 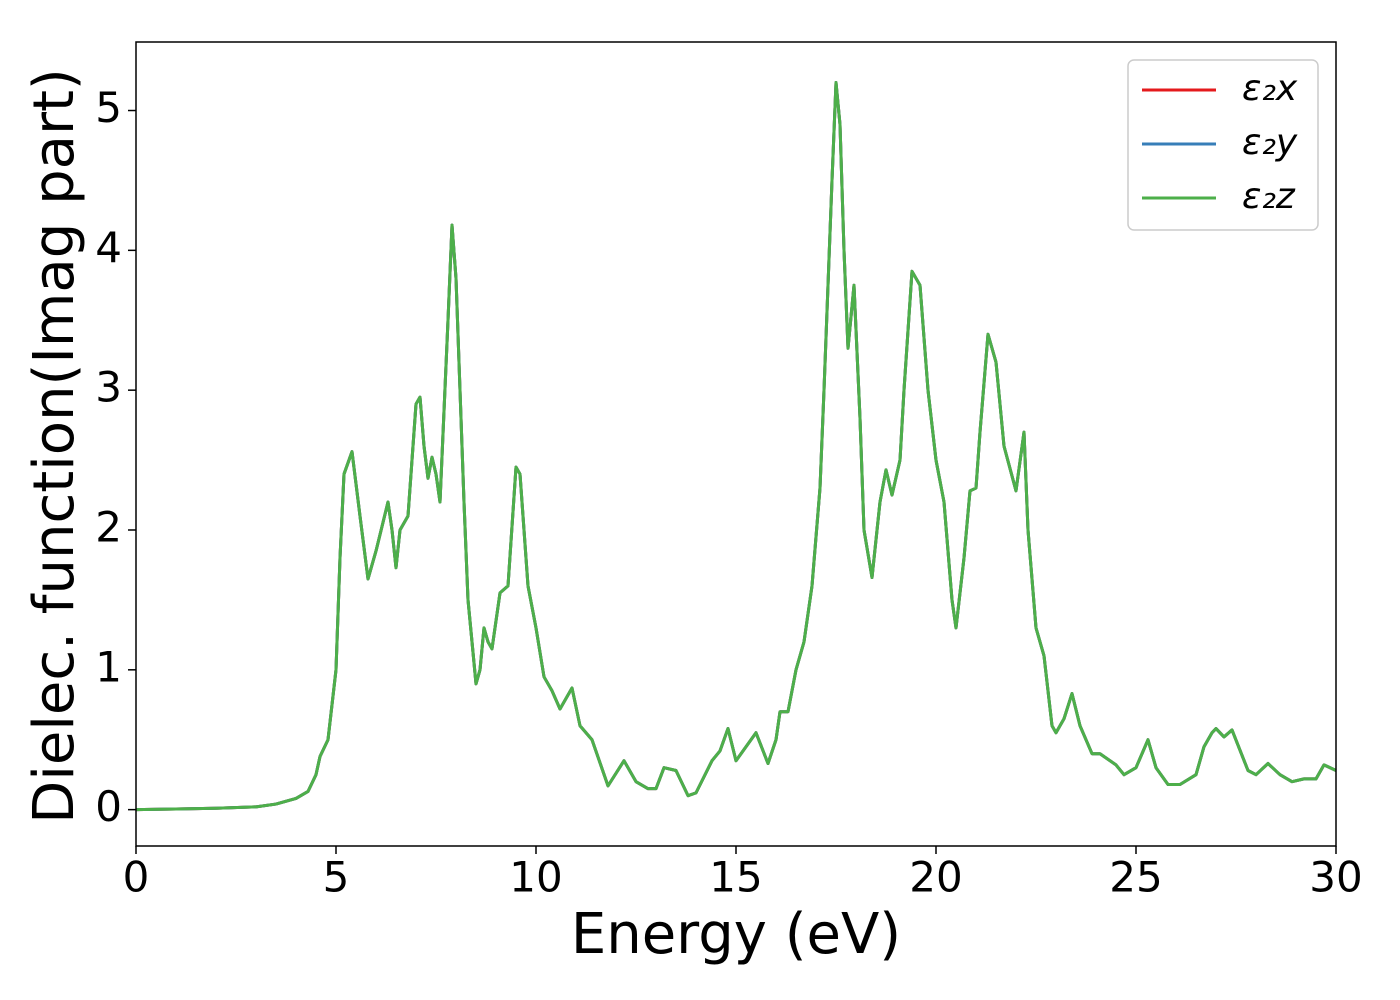 What do you see at coordinates (54, 446) in the screenshot?
I see `y-axis-label: Dielec. function(Imag part)` at bounding box center [54, 446].